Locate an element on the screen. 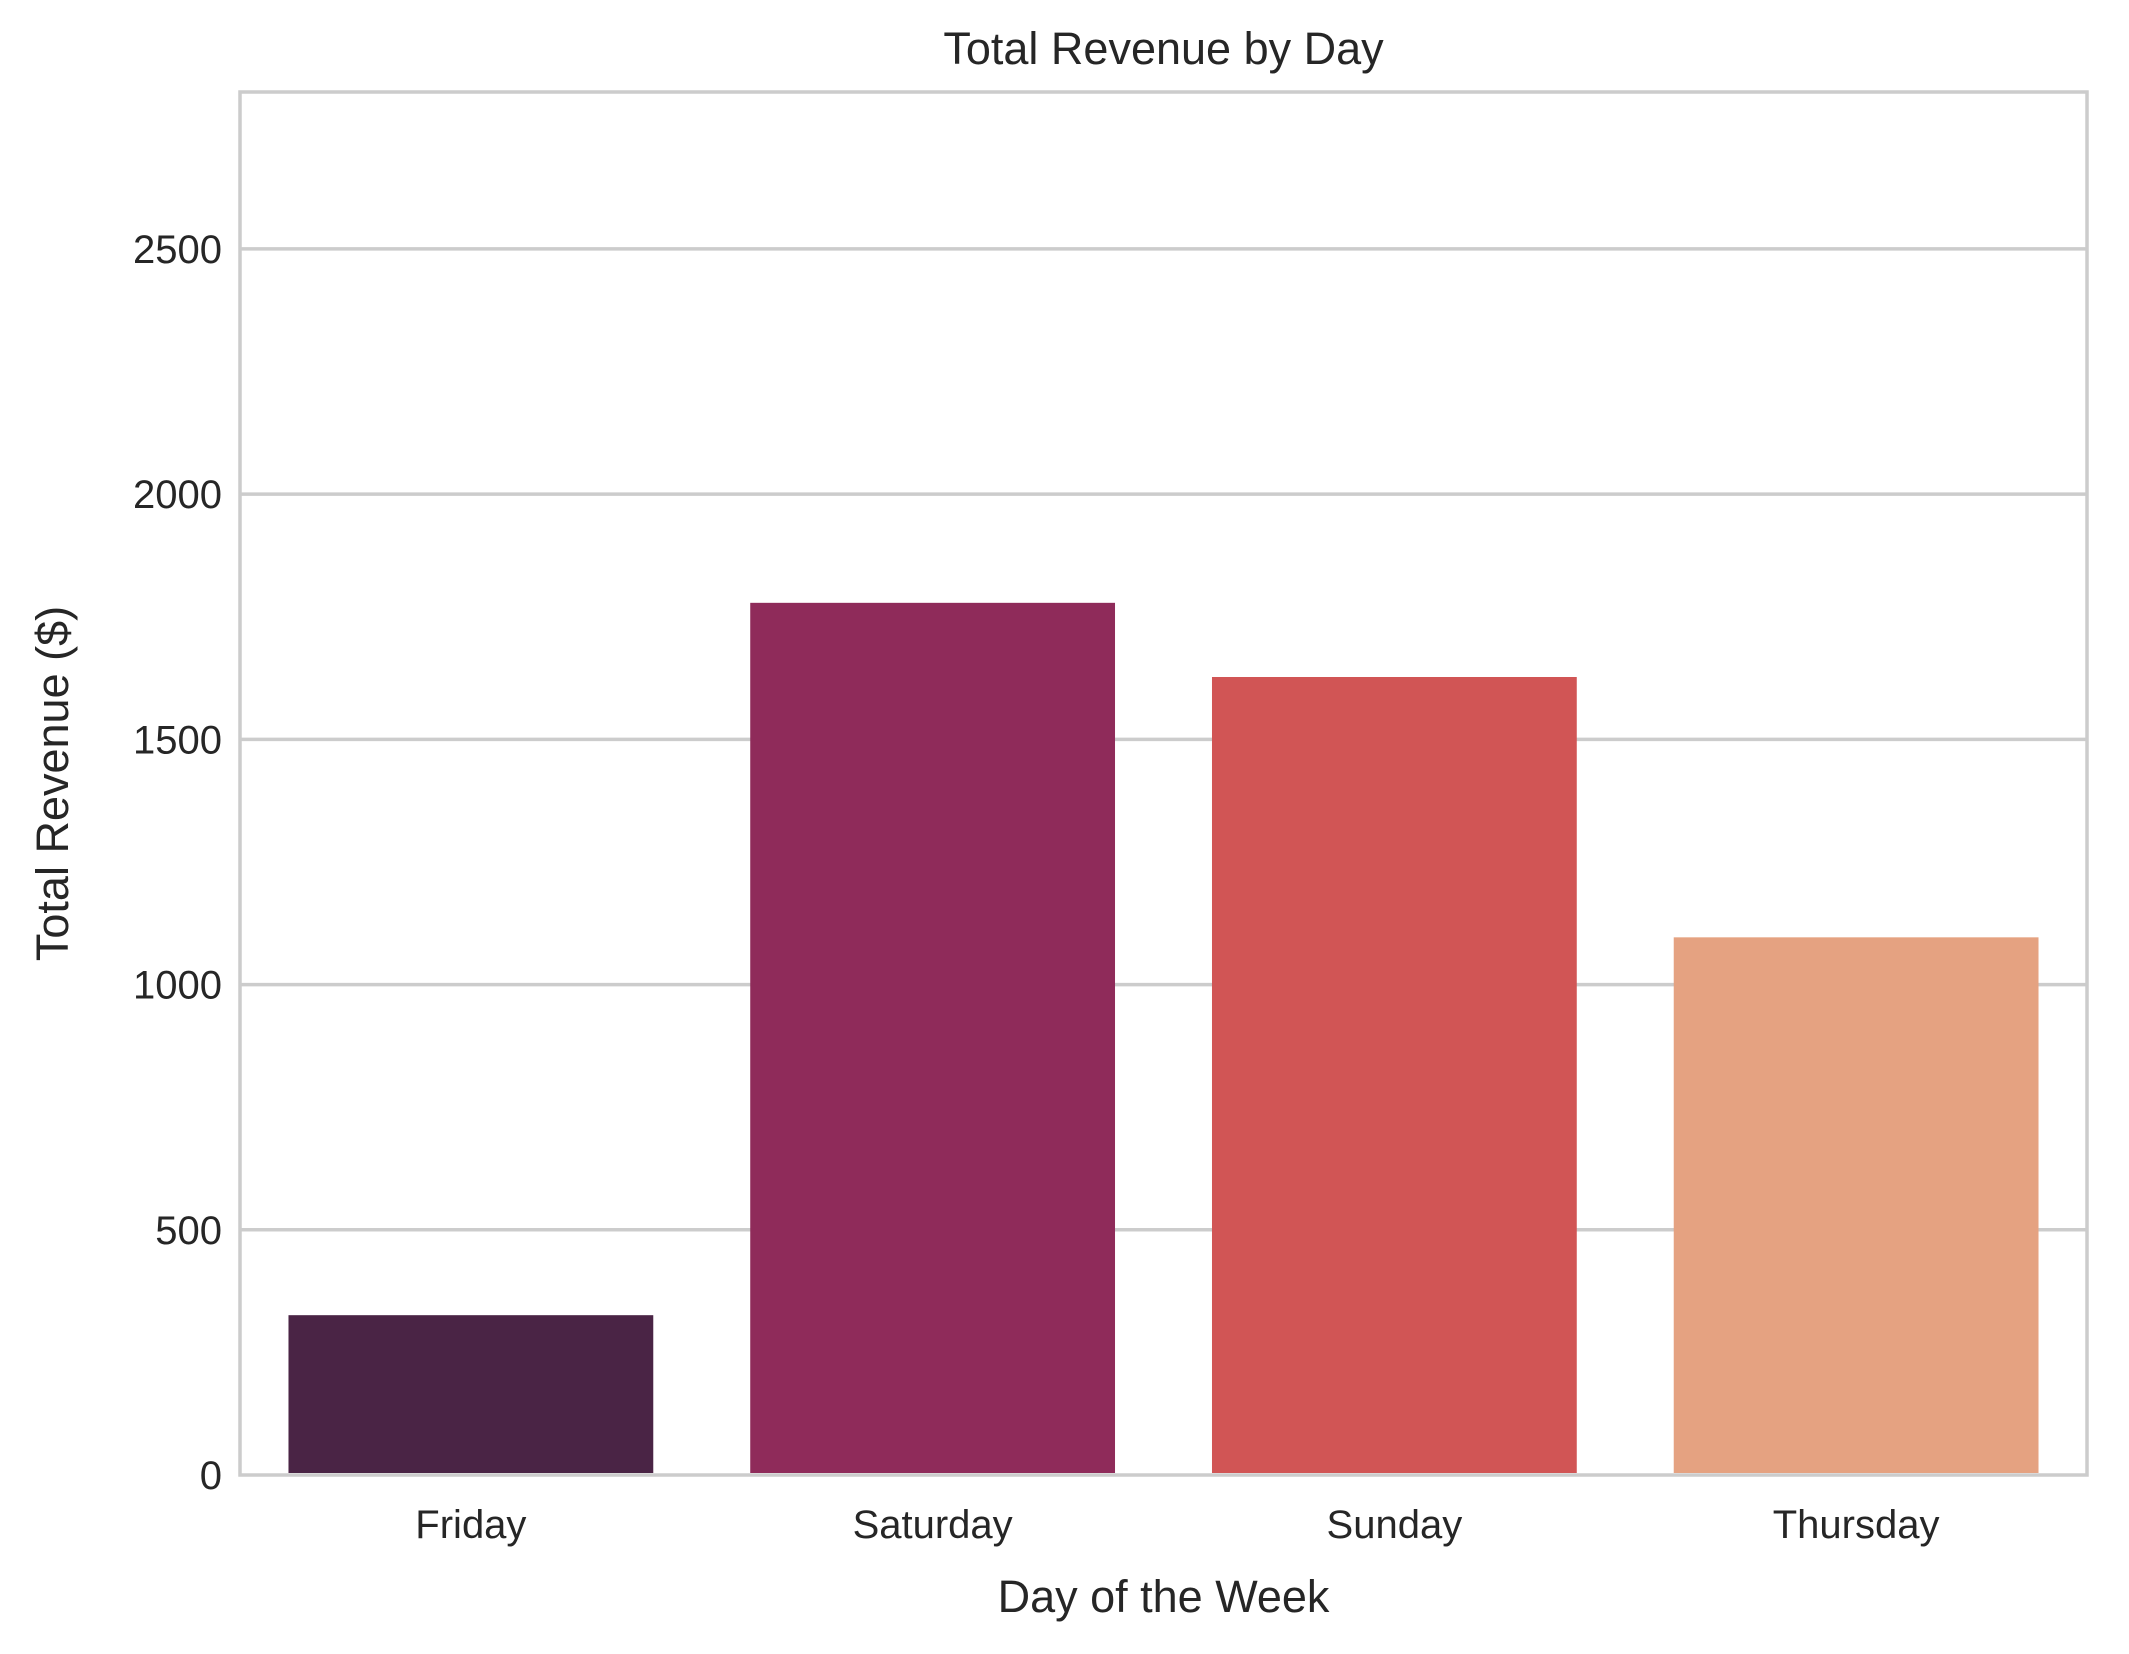 The height and width of the screenshot is (1654, 2129). x-axis-ticks: Friday Saturday Sunday Thursday is located at coordinates (1177, 1525).